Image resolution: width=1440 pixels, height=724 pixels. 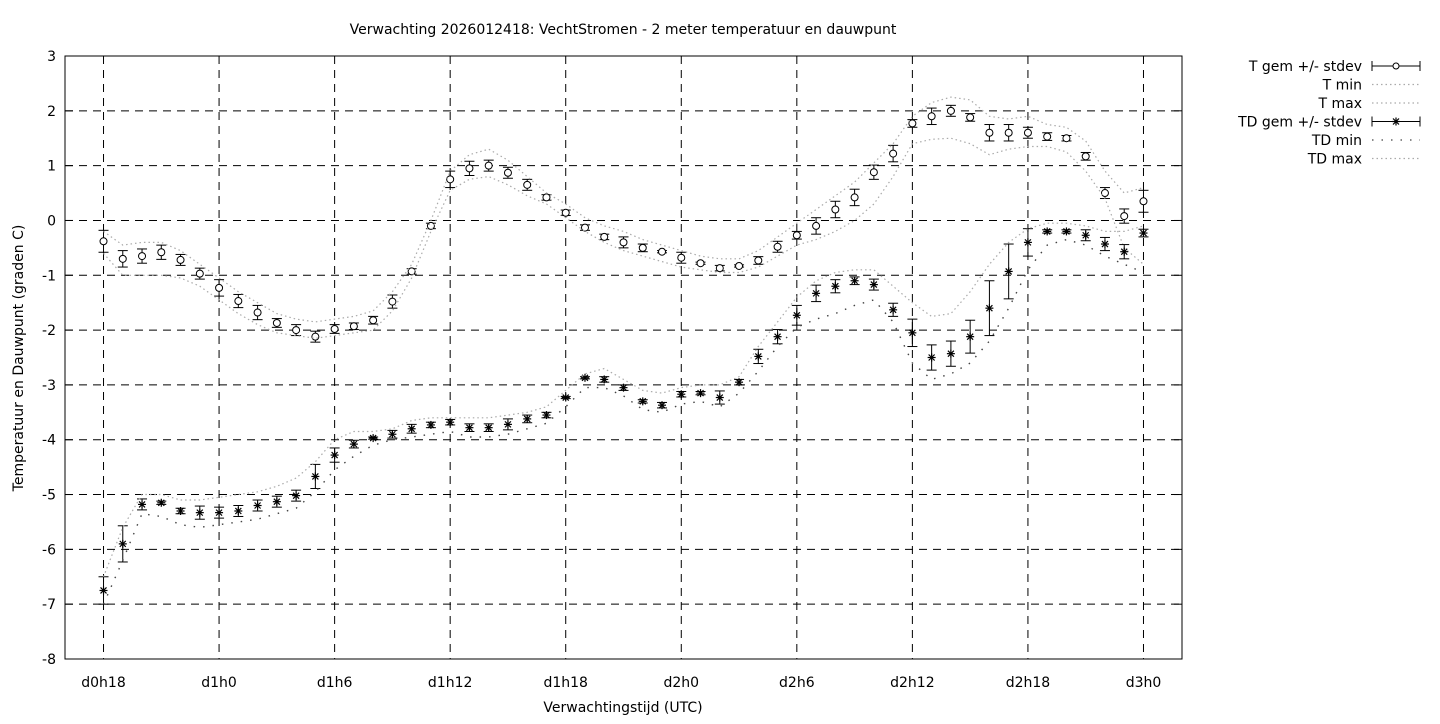 I want to click on legend-label: TD max, so click(x=1334, y=160).